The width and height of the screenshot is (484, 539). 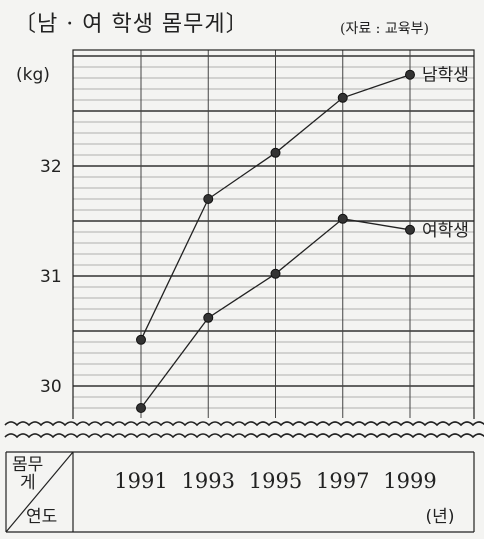 I want to click on x-tick-label: 1999, so click(x=409, y=481).